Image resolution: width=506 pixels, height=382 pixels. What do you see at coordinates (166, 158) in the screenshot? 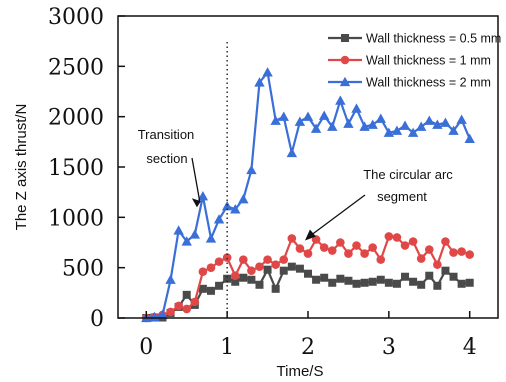
I see `annotation-text-transition: section` at bounding box center [166, 158].